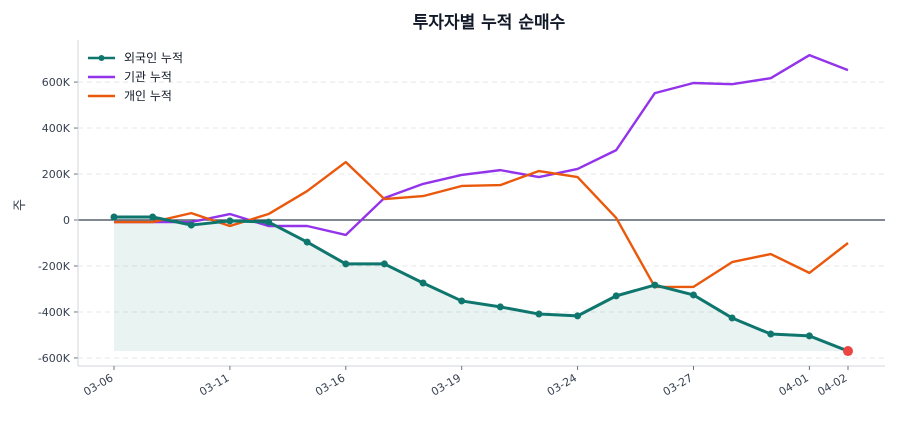 The width and height of the screenshot is (900, 424). Describe the element at coordinates (489, 23) in the screenshot. I see `chart-title: 투자자별 누적 순매수` at that location.